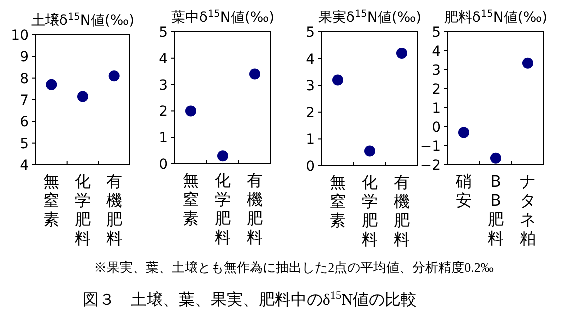  What do you see at coordinates (496, 210) in the screenshot?
I see `x-tick-label: BB肥料` at bounding box center [496, 210].